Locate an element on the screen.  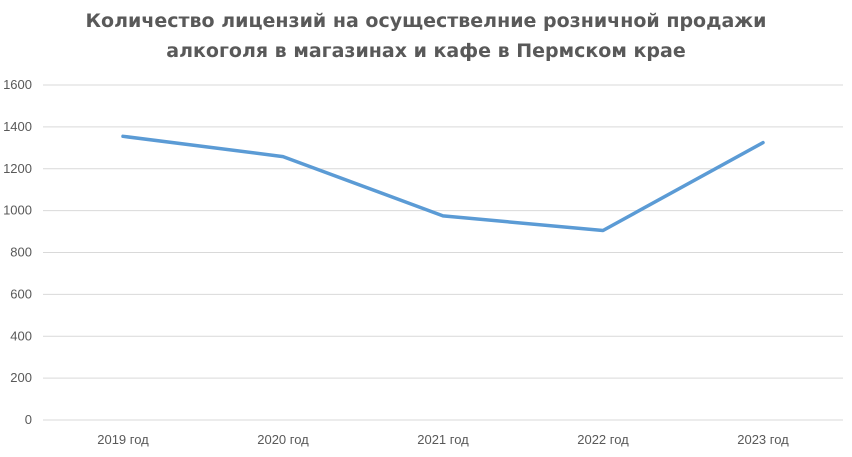
x-tick-label: 2022 год is located at coordinates (603, 439).